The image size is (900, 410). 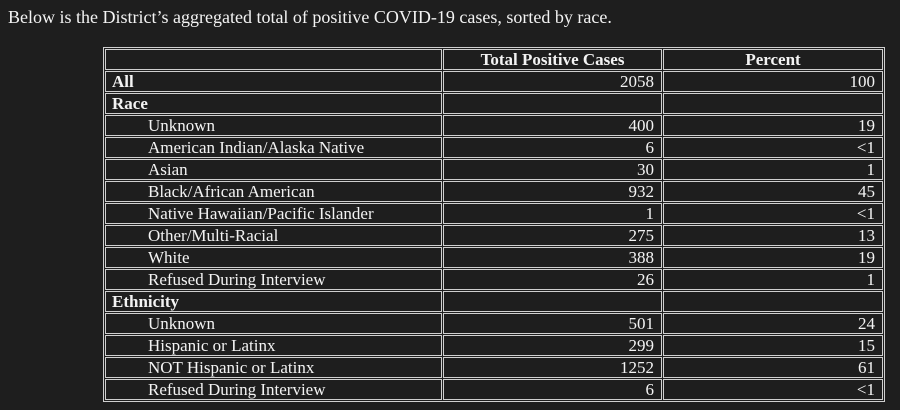 I want to click on table-row-race-refused-during-interview: Refused During Interview 26 1, so click(x=494, y=279).